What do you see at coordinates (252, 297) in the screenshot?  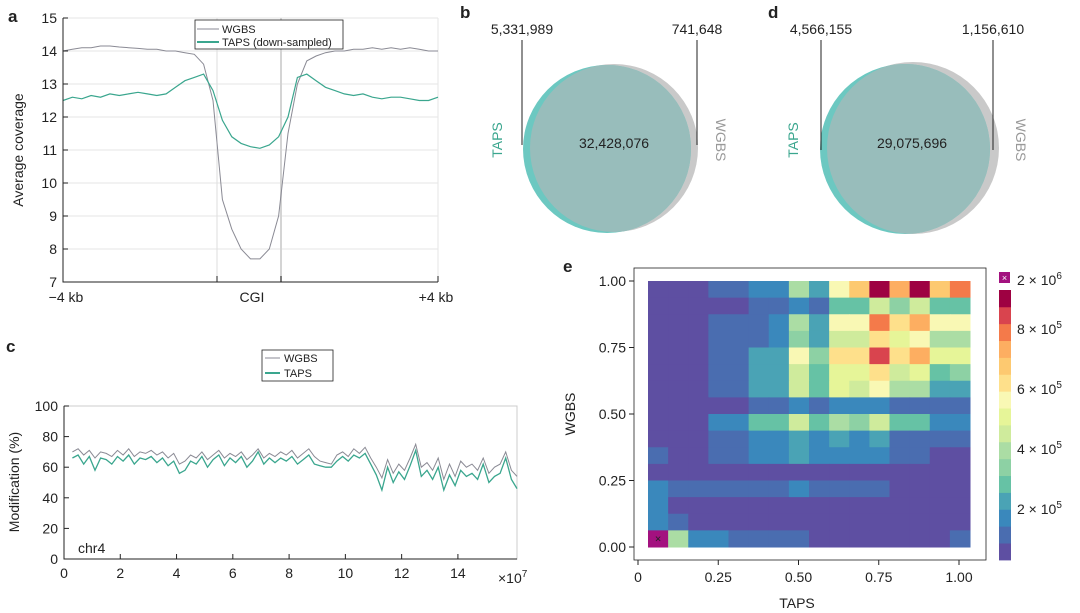 I see `a-xtick-label: CGI` at bounding box center [252, 297].